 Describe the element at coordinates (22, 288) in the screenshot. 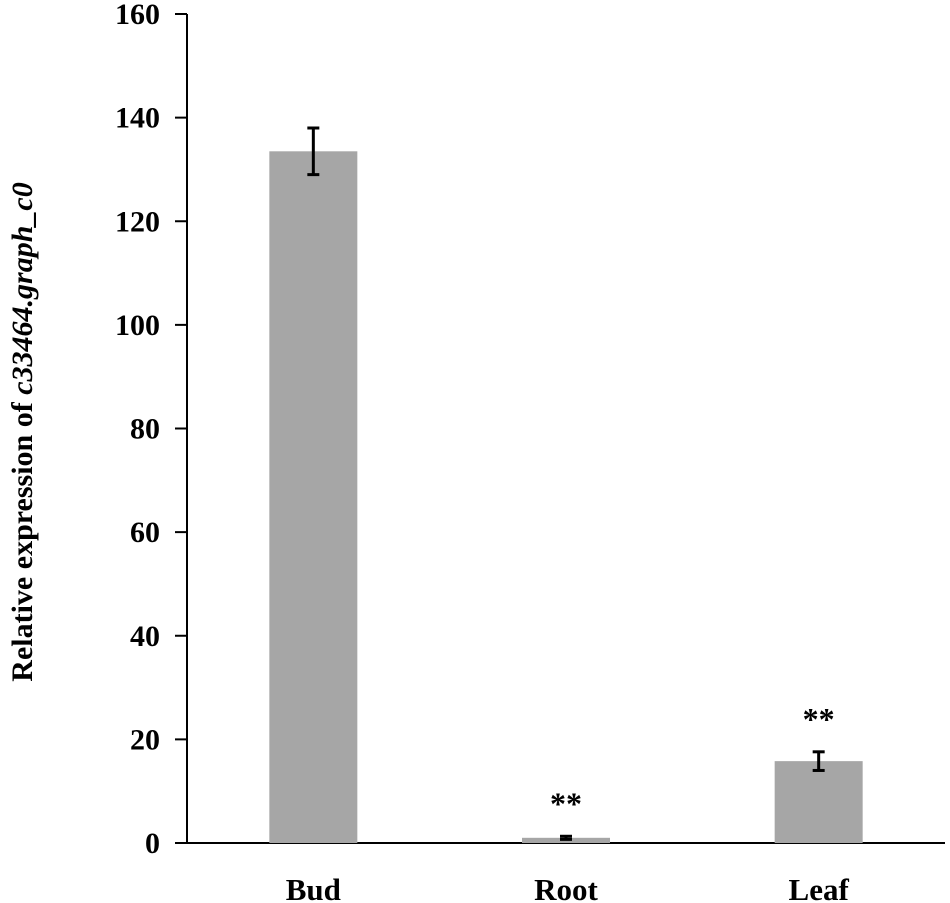

I see `y-axis-label-gene: c33464.graph_c0` at that location.